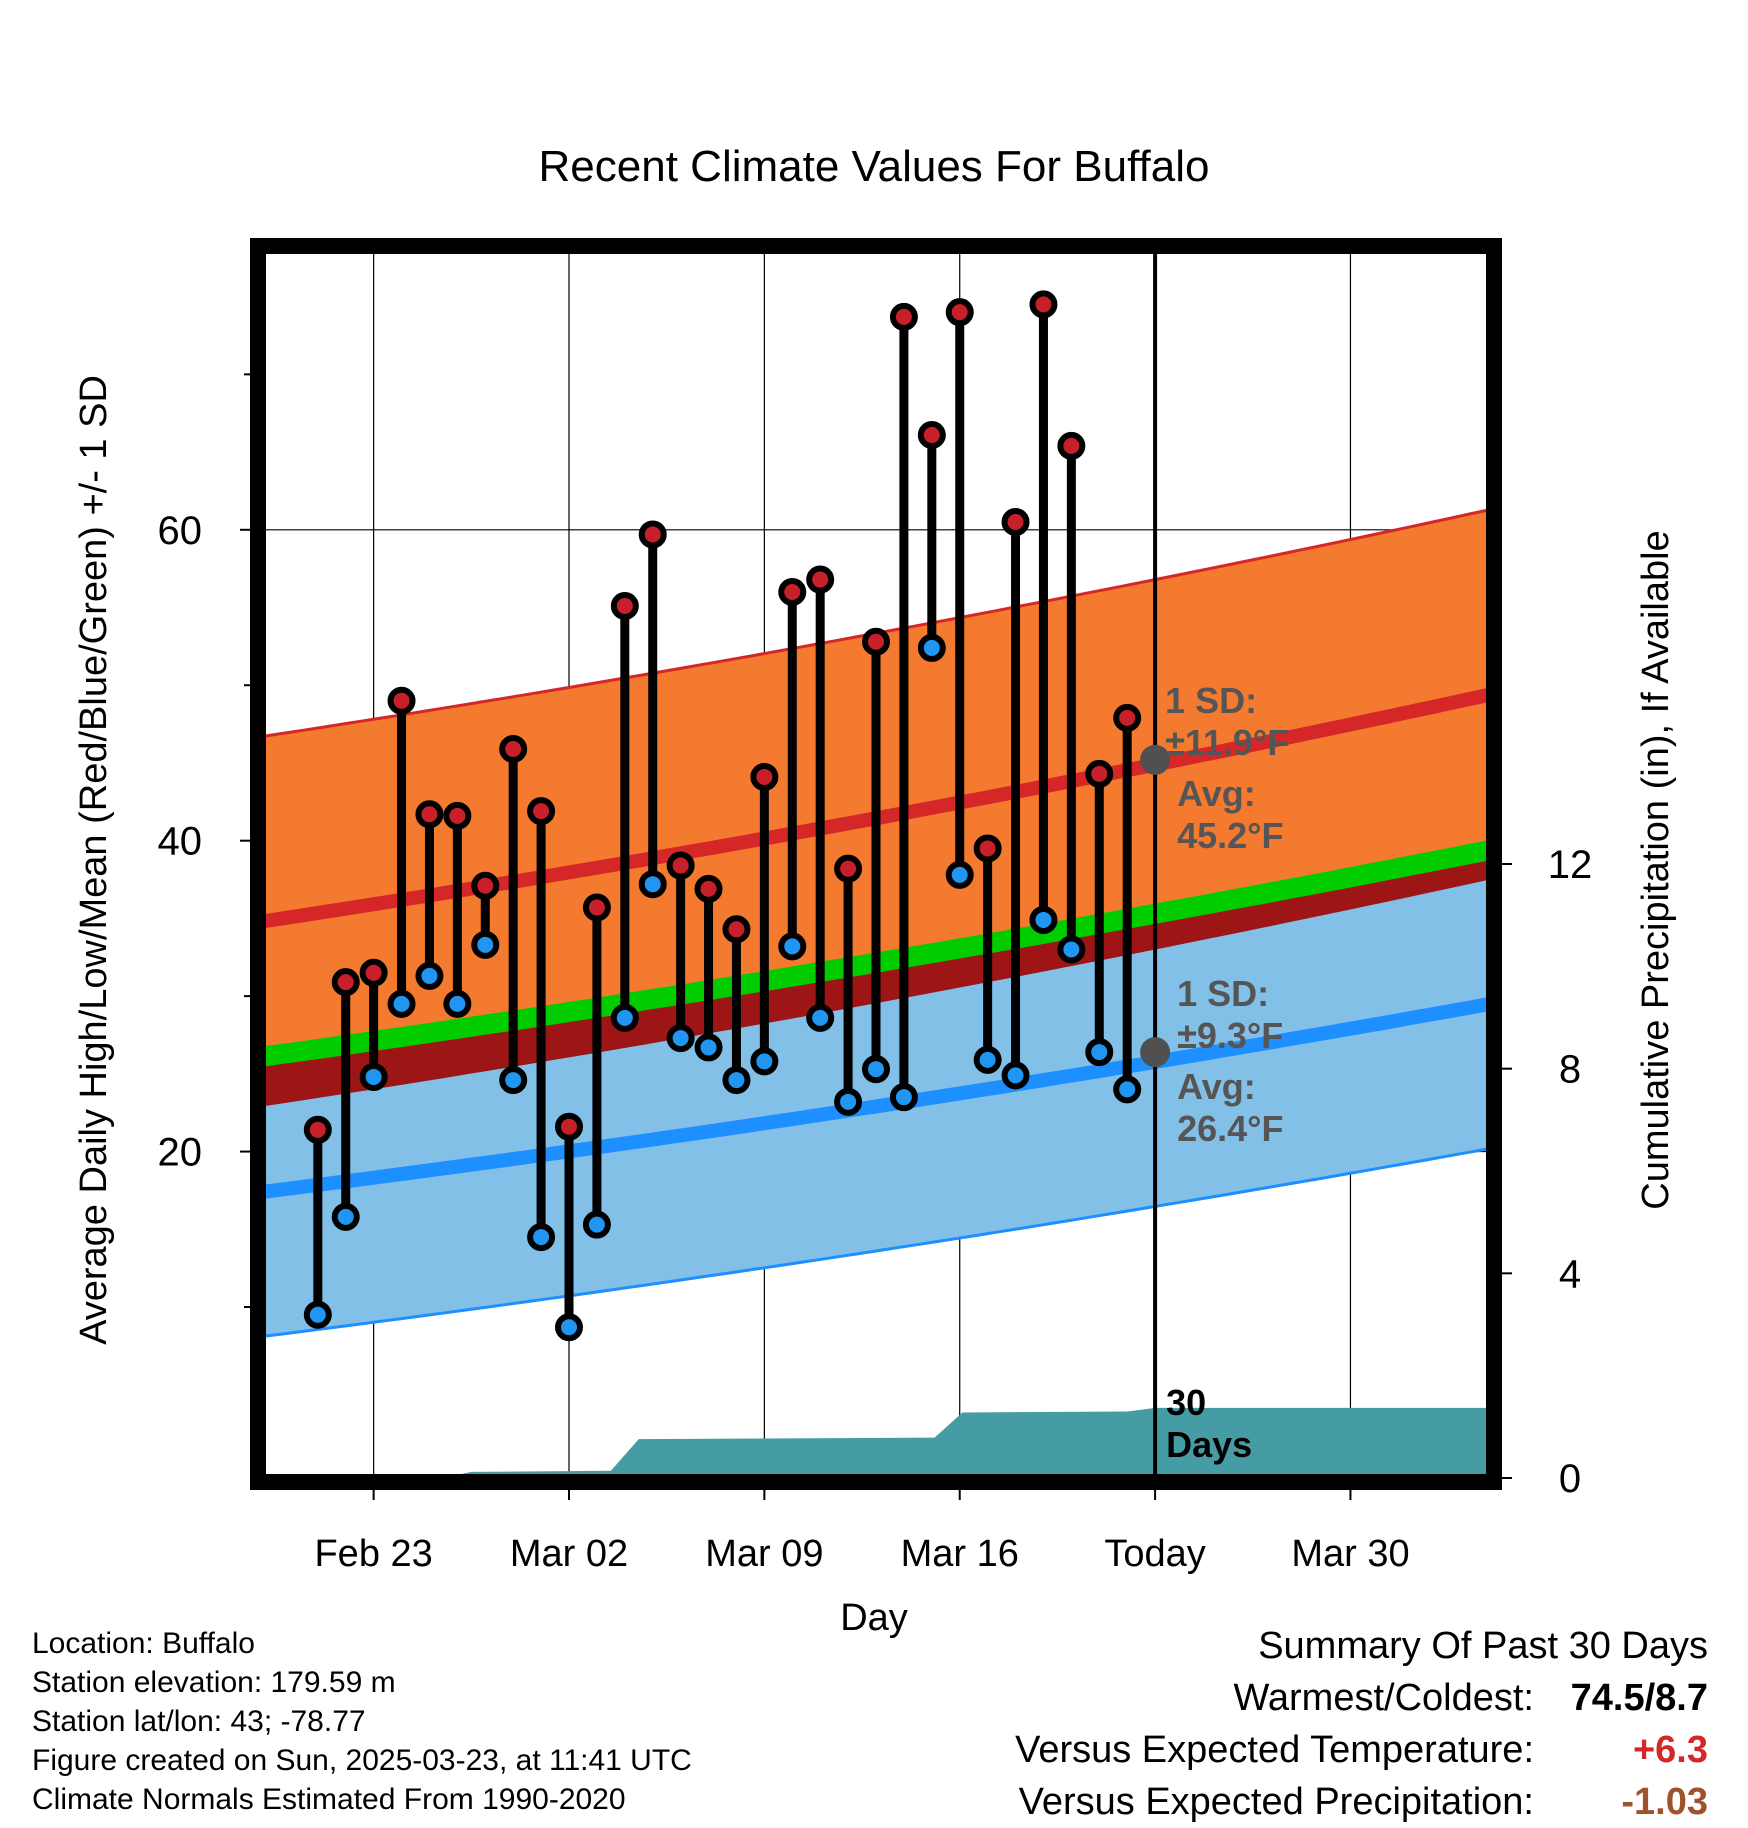 The width and height of the screenshot is (1748, 1828). What do you see at coordinates (1155, 1052) in the screenshot?
I see `low-avg-marker` at bounding box center [1155, 1052].